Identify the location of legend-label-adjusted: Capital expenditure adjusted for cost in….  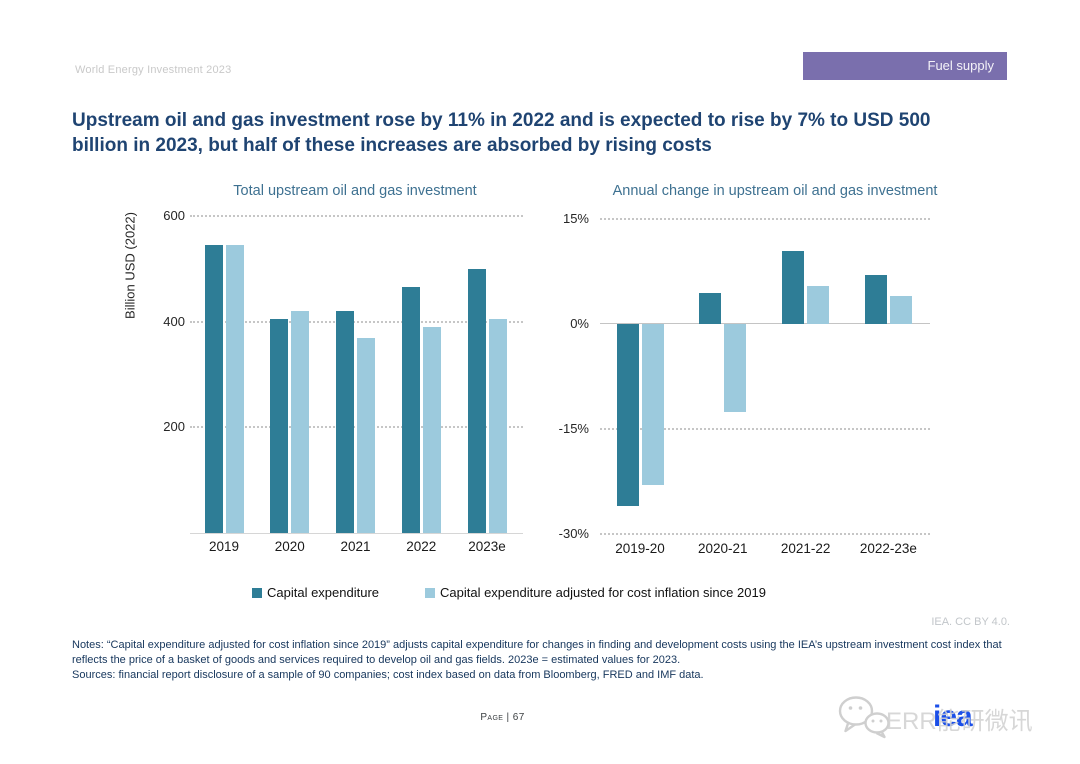
(603, 592).